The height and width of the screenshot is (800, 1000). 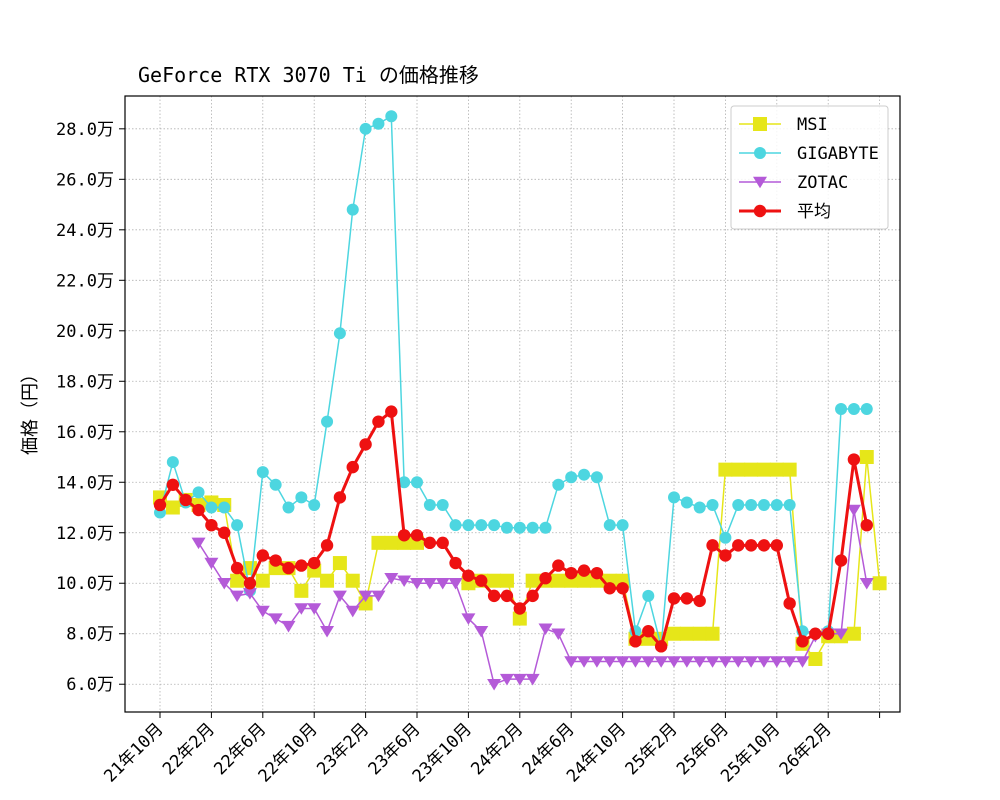 What do you see at coordinates (343, 749) in the screenshot?
I see `x-tick-label: 23年2月` at bounding box center [343, 749].